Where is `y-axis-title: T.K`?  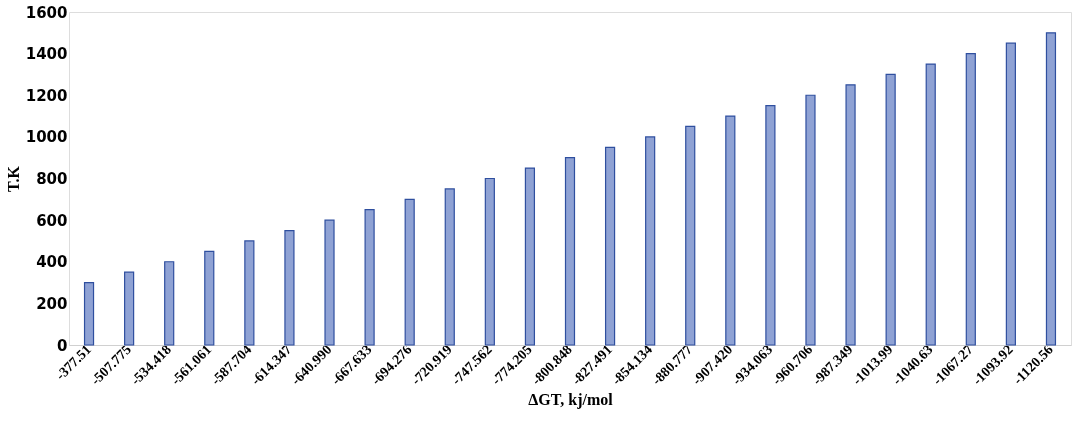 y-axis-title: T.K is located at coordinates (13, 178).